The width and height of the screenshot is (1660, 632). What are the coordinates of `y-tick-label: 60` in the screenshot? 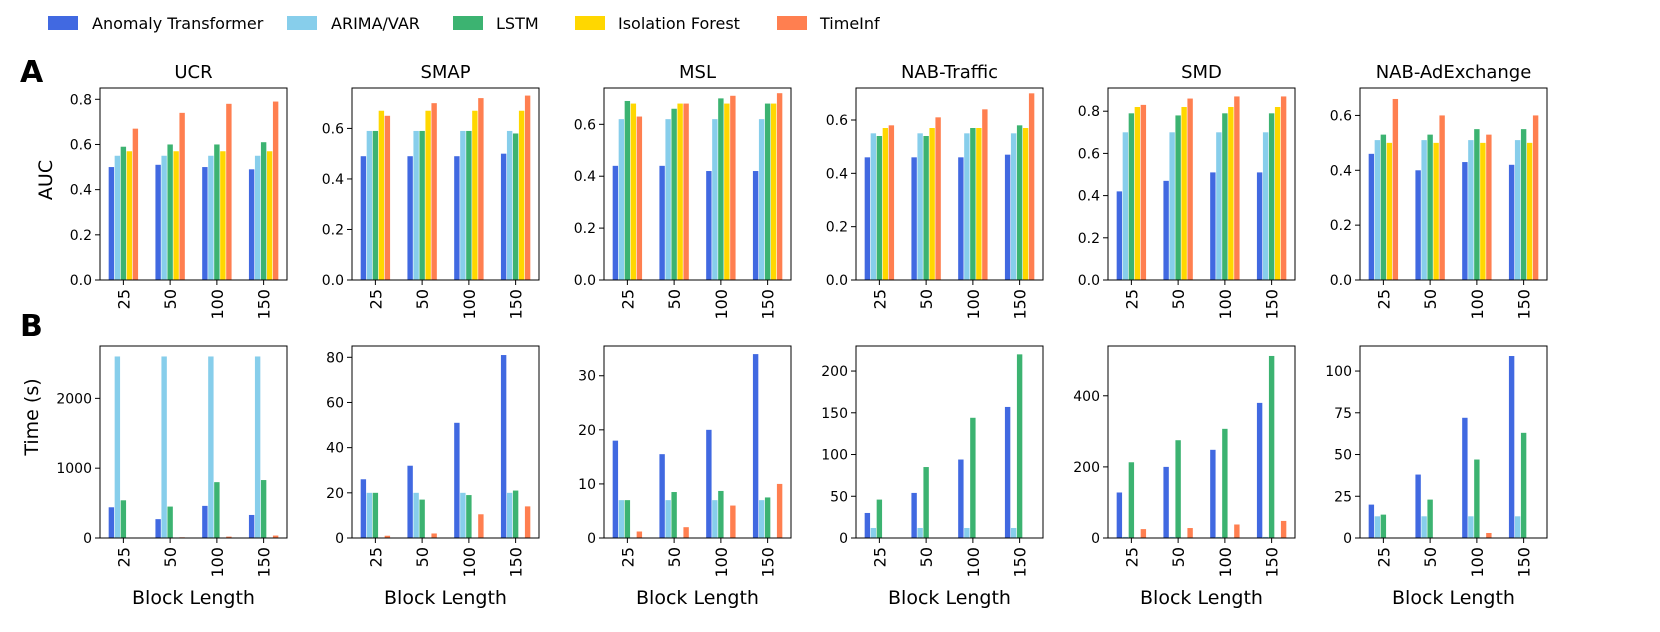 It's located at (335, 403).